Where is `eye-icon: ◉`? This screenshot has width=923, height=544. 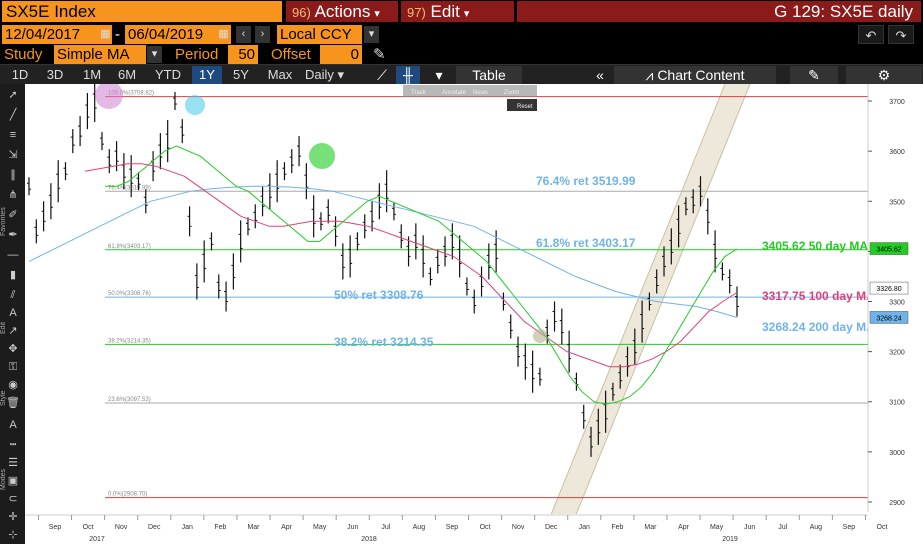
eye-icon: ◉ is located at coordinates (13, 385).